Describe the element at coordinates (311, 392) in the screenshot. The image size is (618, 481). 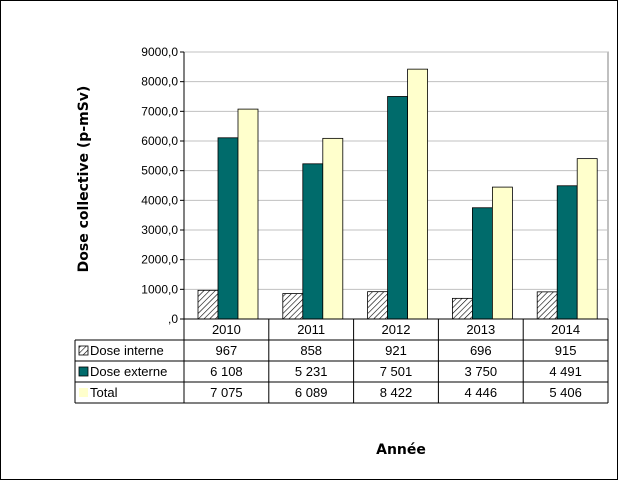
I see `data-label: 6 089` at that location.